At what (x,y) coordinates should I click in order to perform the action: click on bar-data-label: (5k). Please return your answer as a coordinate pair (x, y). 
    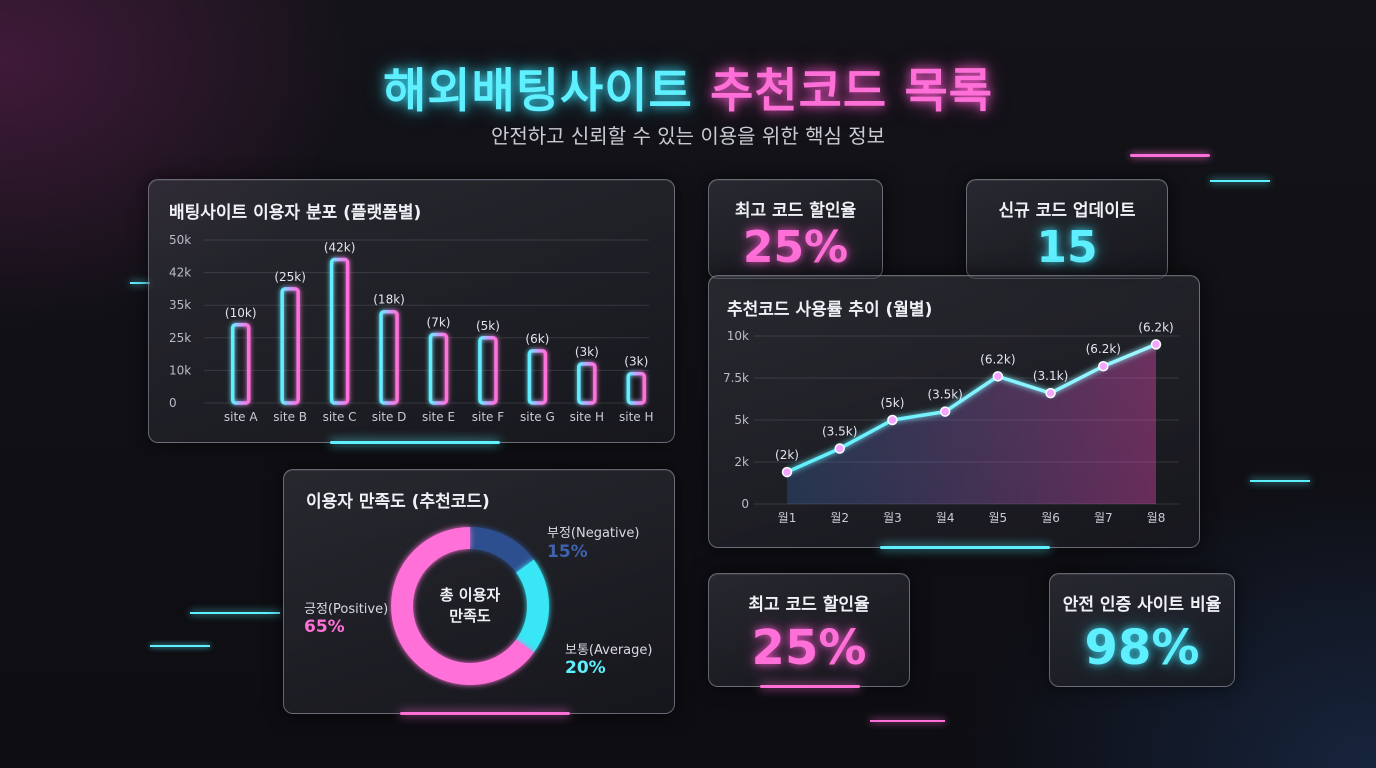
    Looking at the image, I should click on (488, 326).